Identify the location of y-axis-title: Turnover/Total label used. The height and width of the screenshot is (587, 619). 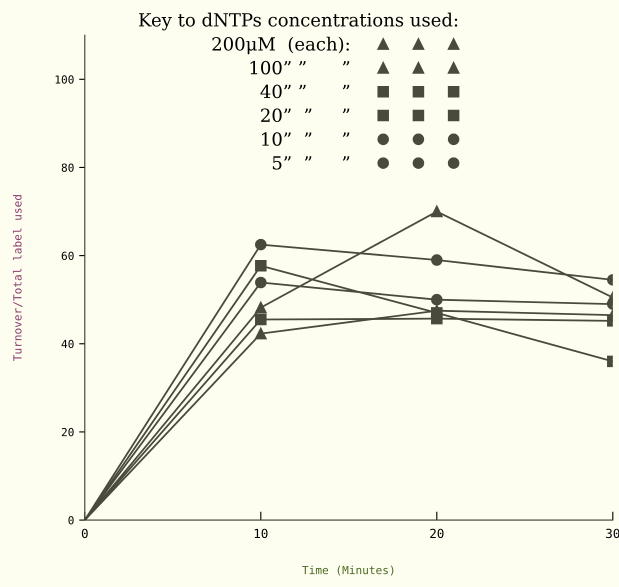
(17, 278).